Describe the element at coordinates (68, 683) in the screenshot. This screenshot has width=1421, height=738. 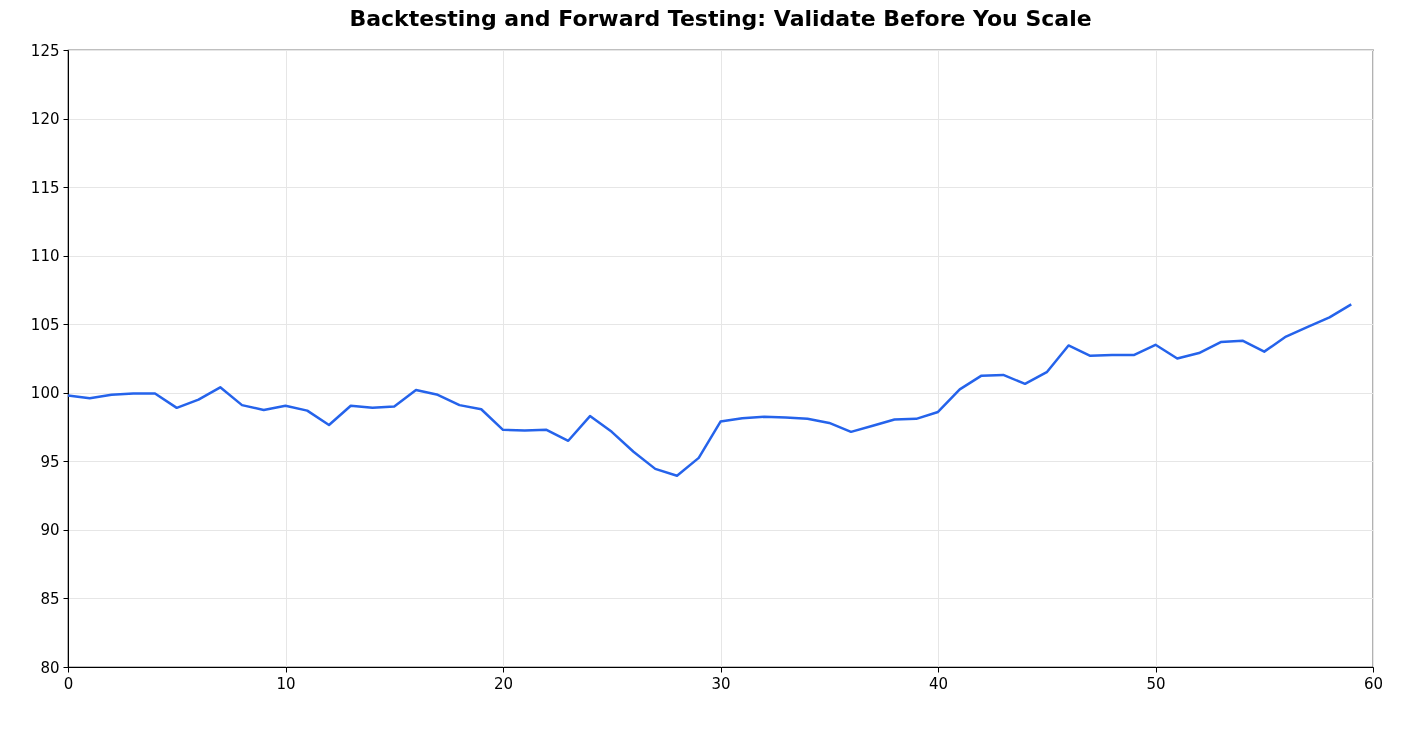
I see `x-tick-label: 0` at that location.